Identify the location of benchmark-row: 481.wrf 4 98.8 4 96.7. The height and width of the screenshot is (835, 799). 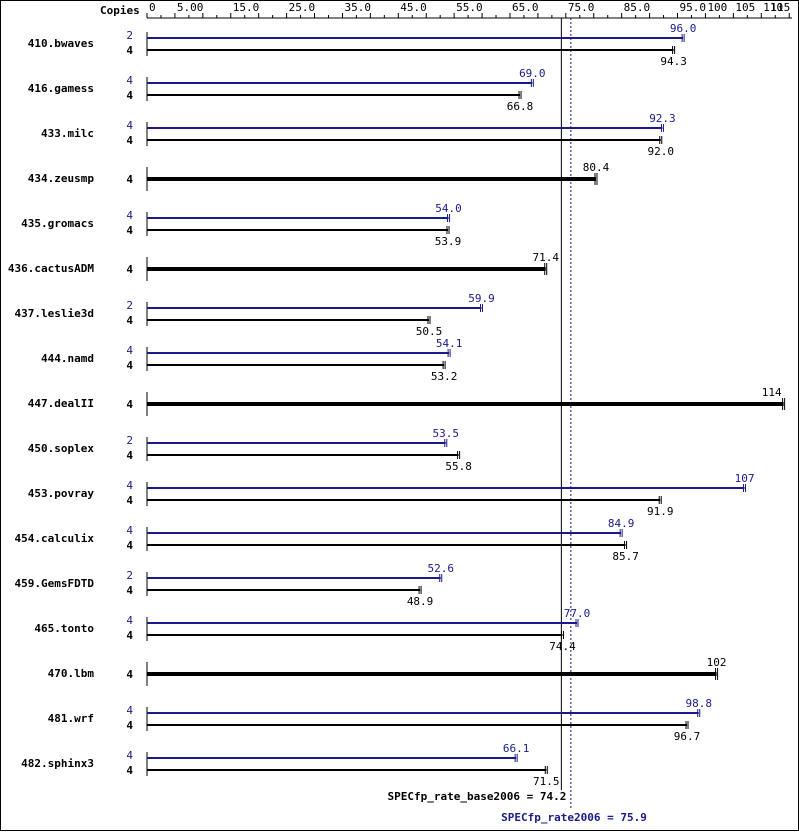
(380, 720).